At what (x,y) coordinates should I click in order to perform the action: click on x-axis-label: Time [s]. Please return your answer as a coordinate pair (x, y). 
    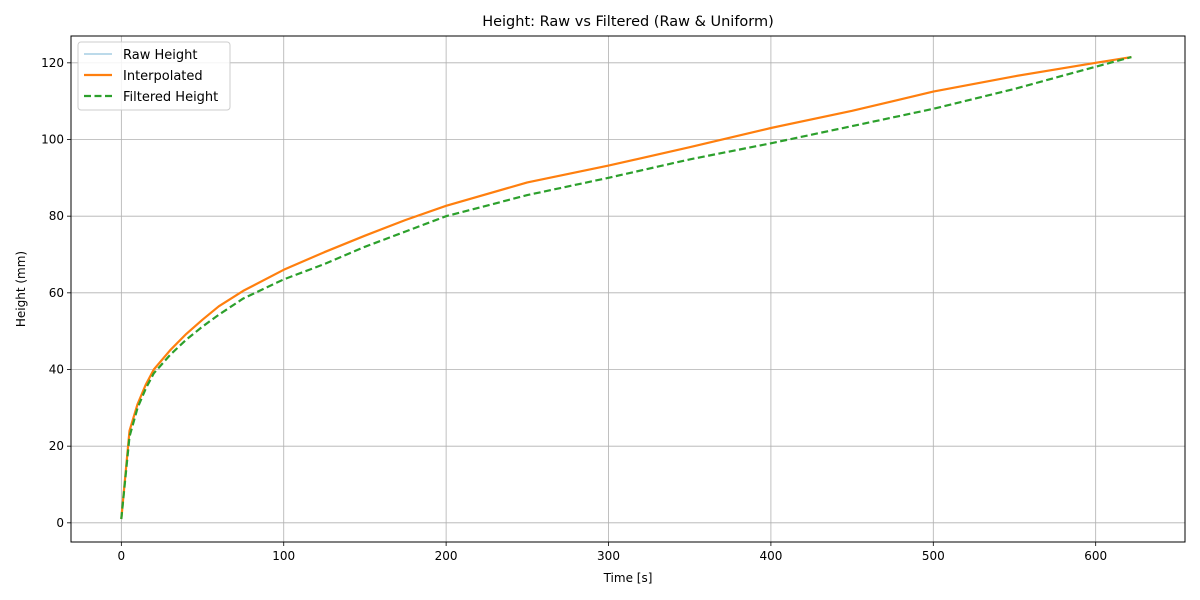
    Looking at the image, I should click on (628, 578).